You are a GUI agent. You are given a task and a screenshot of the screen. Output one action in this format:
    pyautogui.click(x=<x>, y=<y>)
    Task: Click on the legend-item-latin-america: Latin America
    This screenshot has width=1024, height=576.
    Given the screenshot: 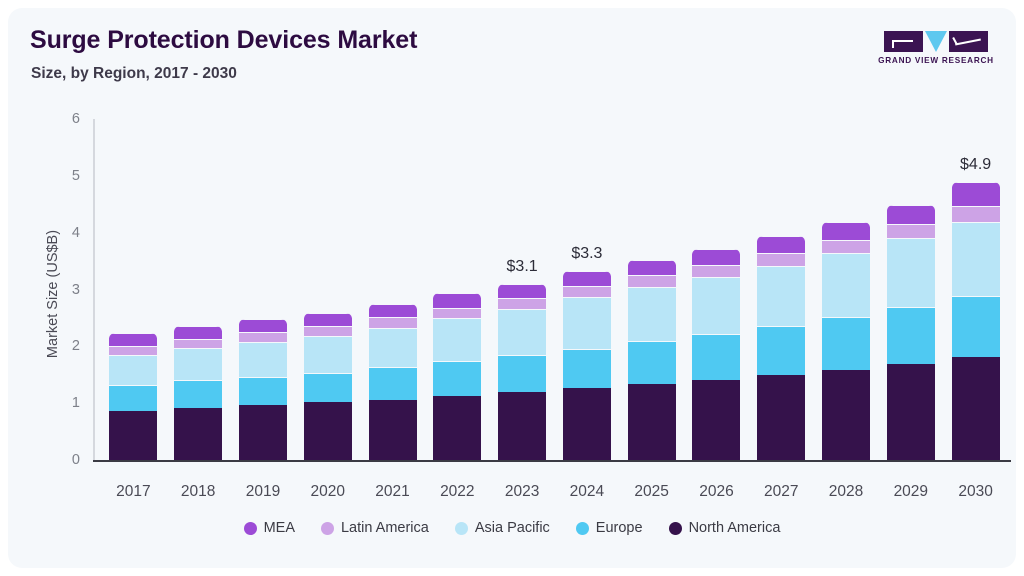 What is the action you would take?
    pyautogui.click(x=374, y=528)
    